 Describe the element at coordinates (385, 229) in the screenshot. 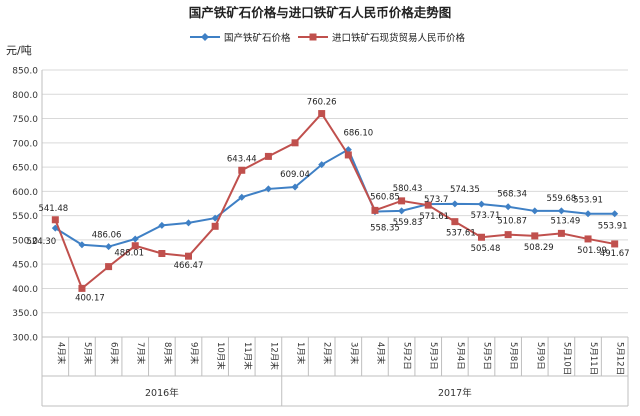

I see `data-label: 558.35` at that location.